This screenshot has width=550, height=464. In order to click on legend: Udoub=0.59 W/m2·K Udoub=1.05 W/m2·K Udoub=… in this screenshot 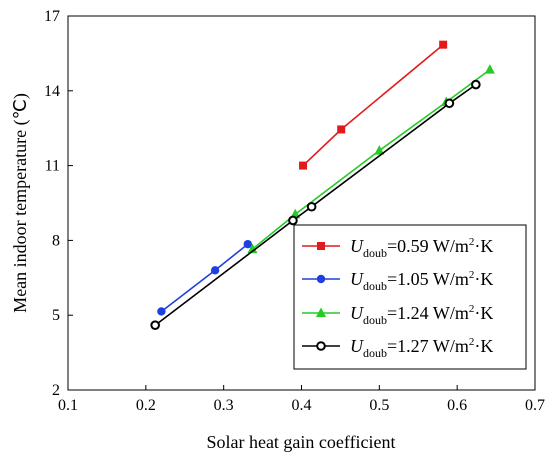, I will do `click(410, 297)`.